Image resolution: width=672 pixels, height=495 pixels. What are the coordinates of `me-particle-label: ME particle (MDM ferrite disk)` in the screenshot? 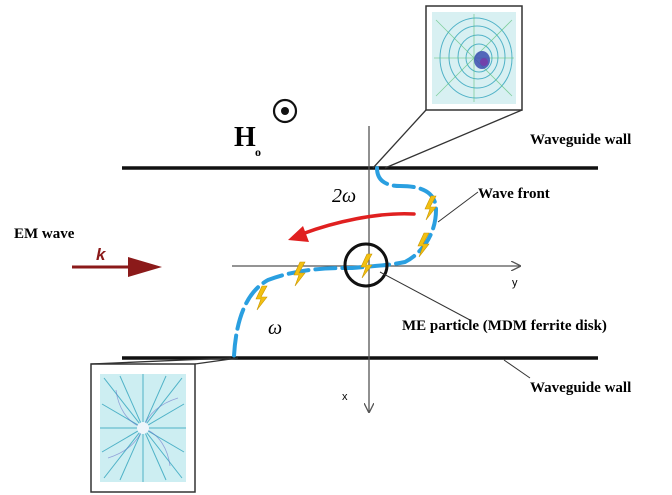 It's located at (504, 326).